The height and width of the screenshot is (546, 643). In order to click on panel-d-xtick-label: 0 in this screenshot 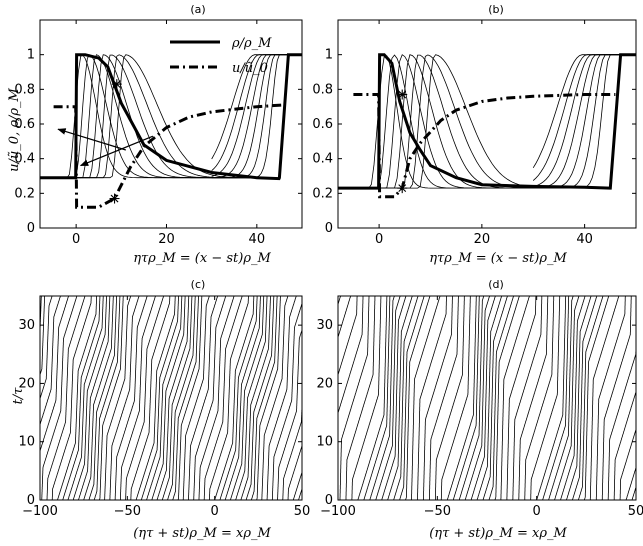, I will do `click(537, 511)`.